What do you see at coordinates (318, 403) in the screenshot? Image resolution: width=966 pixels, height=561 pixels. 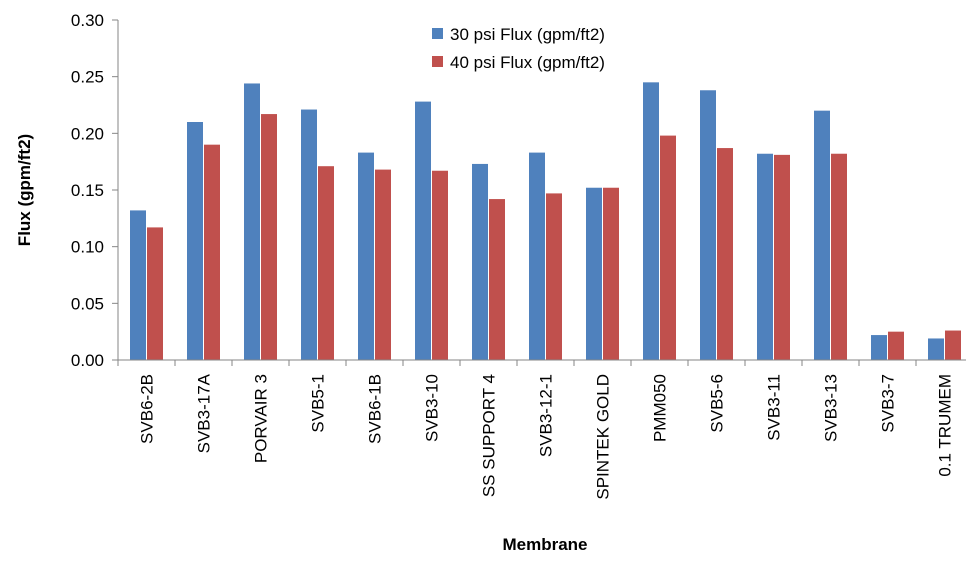 I see `x-tick-label: SVB5-1` at bounding box center [318, 403].